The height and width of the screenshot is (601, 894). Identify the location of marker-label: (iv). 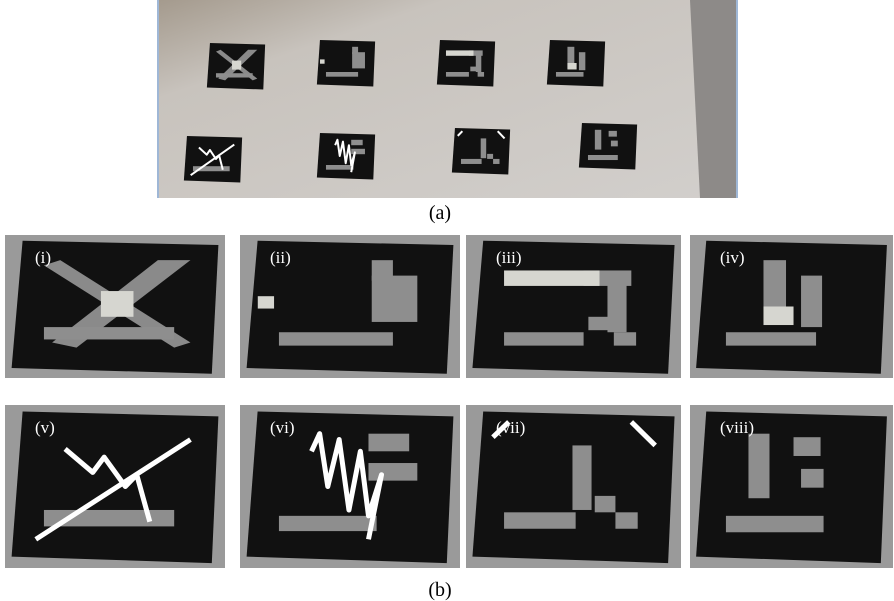
(732, 257).